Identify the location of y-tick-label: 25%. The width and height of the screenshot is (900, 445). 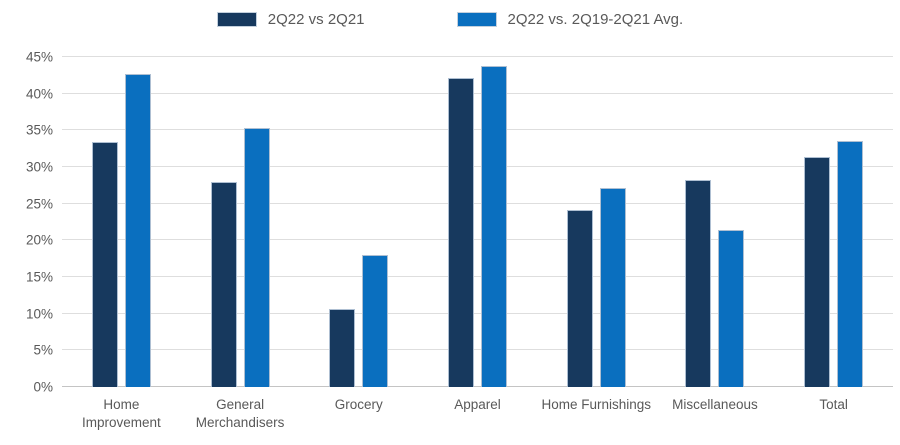
(39, 204).